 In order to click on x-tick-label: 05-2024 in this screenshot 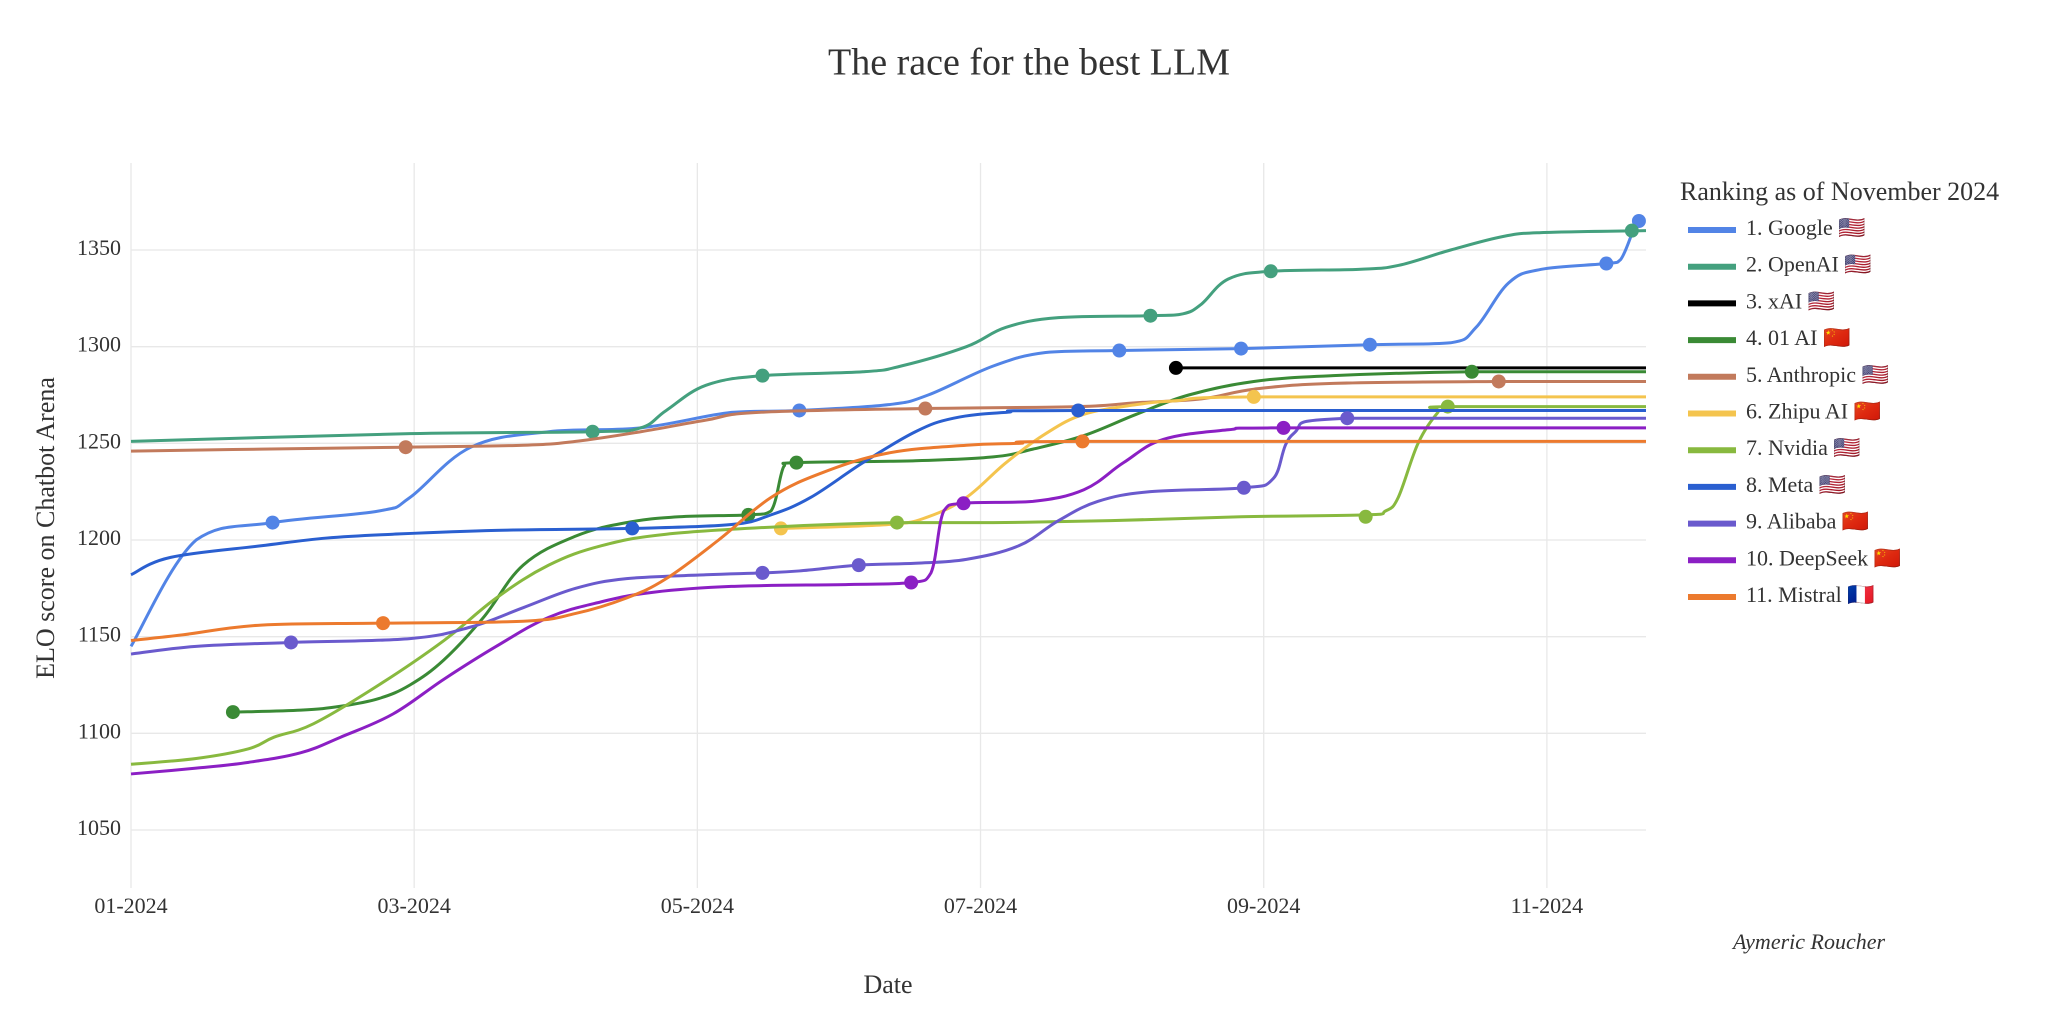, I will do `click(697, 905)`.